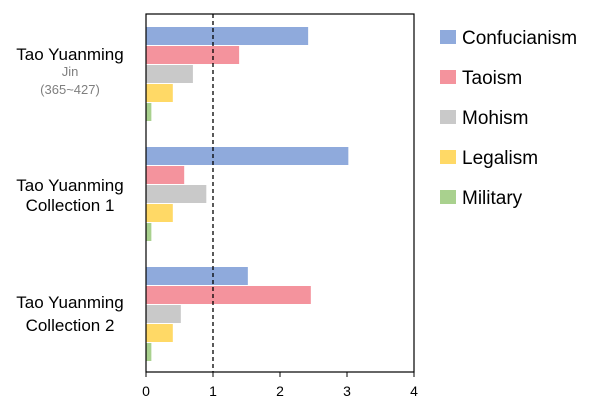  What do you see at coordinates (347, 391) in the screenshot?
I see `x-tick-label: 3` at bounding box center [347, 391].